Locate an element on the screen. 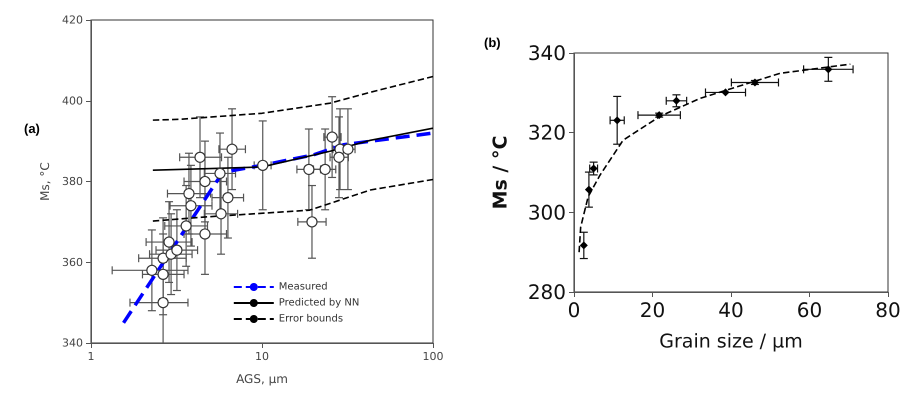  legend-label: Error bounds is located at coordinates (311, 319).